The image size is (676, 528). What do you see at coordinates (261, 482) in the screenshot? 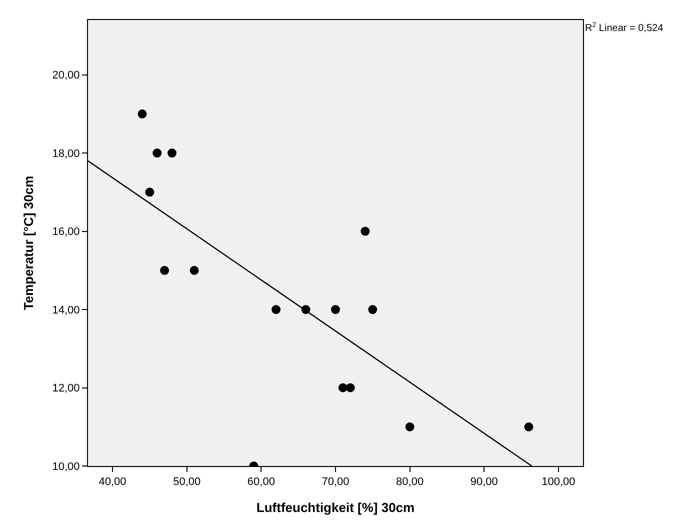
I see `x-tick-label: 60,00` at bounding box center [261, 482].